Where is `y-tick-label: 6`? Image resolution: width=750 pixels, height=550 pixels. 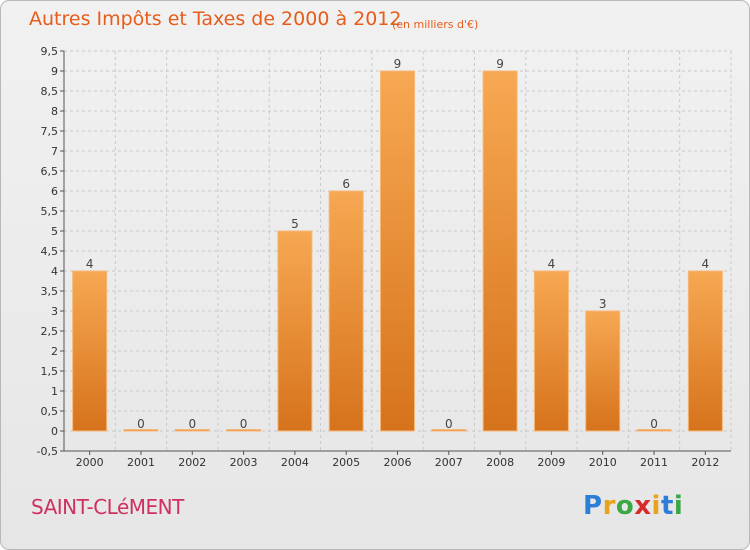
y-tick-label: 6 is located at coordinates (54, 191).